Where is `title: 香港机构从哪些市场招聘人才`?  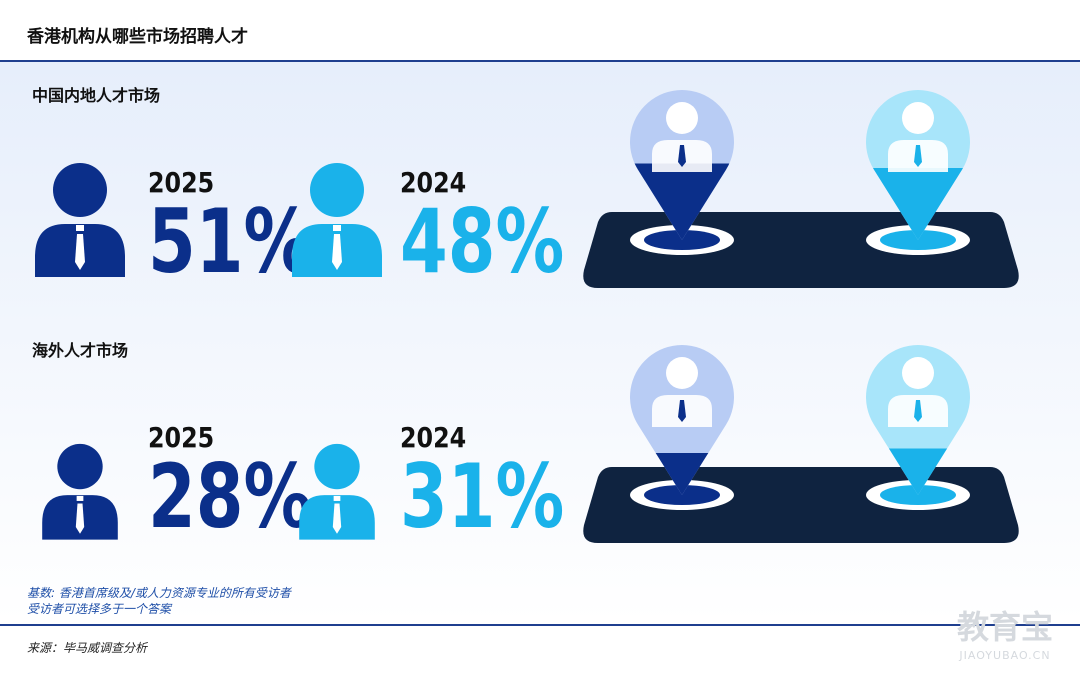
title: 香港机构从哪些市场招聘人才 is located at coordinates (137, 36).